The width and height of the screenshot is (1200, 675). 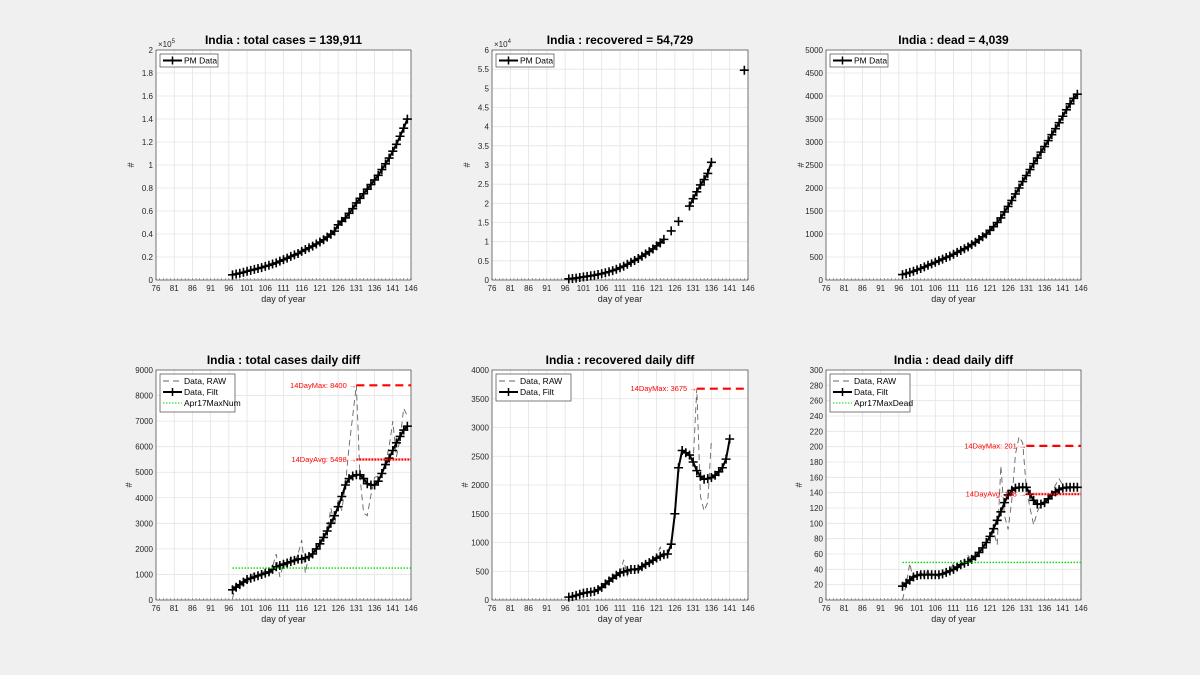 What do you see at coordinates (283, 40) in the screenshot?
I see `chart-title: India : total cases = 139,911` at bounding box center [283, 40].